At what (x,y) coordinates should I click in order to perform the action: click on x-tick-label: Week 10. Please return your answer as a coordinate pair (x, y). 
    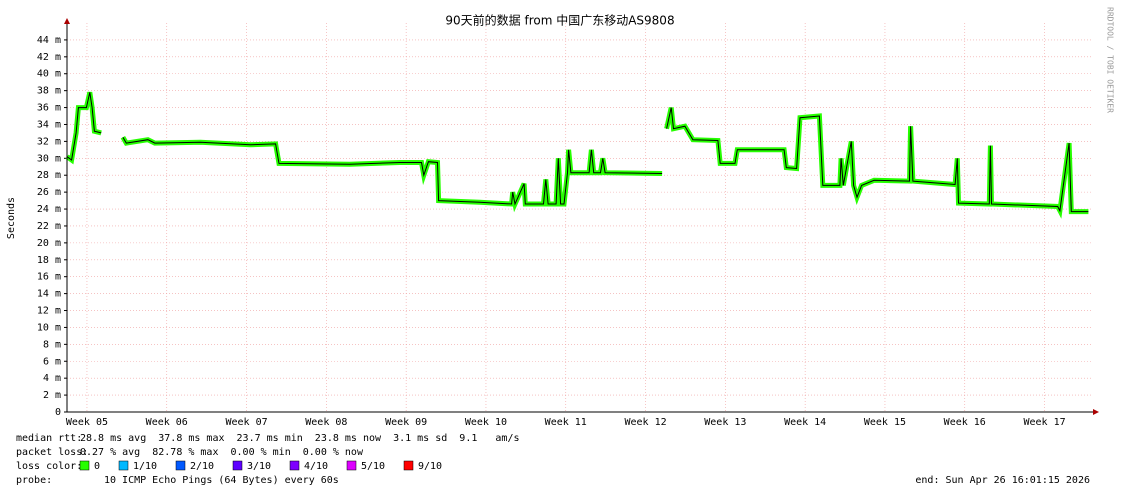
    Looking at the image, I should click on (486, 422).